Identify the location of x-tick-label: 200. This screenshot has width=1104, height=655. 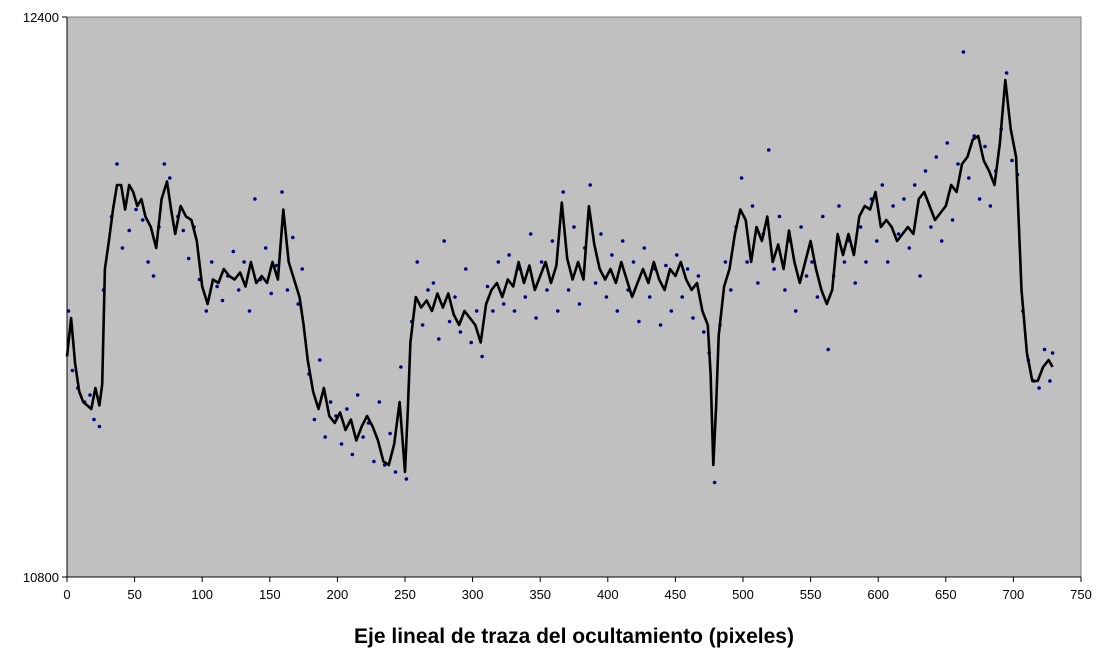
(338, 594).